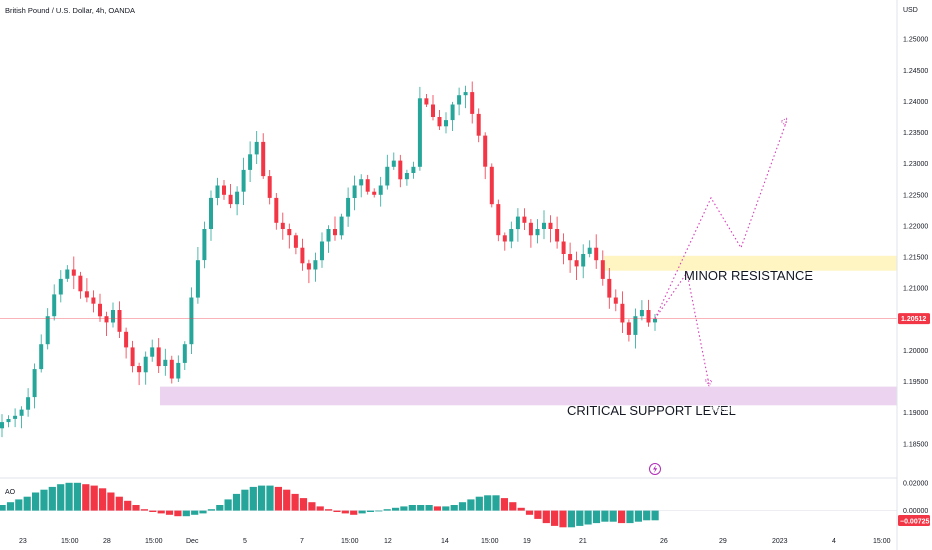  Describe the element at coordinates (445, 541) in the screenshot. I see `x-tick-label: 14` at that location.